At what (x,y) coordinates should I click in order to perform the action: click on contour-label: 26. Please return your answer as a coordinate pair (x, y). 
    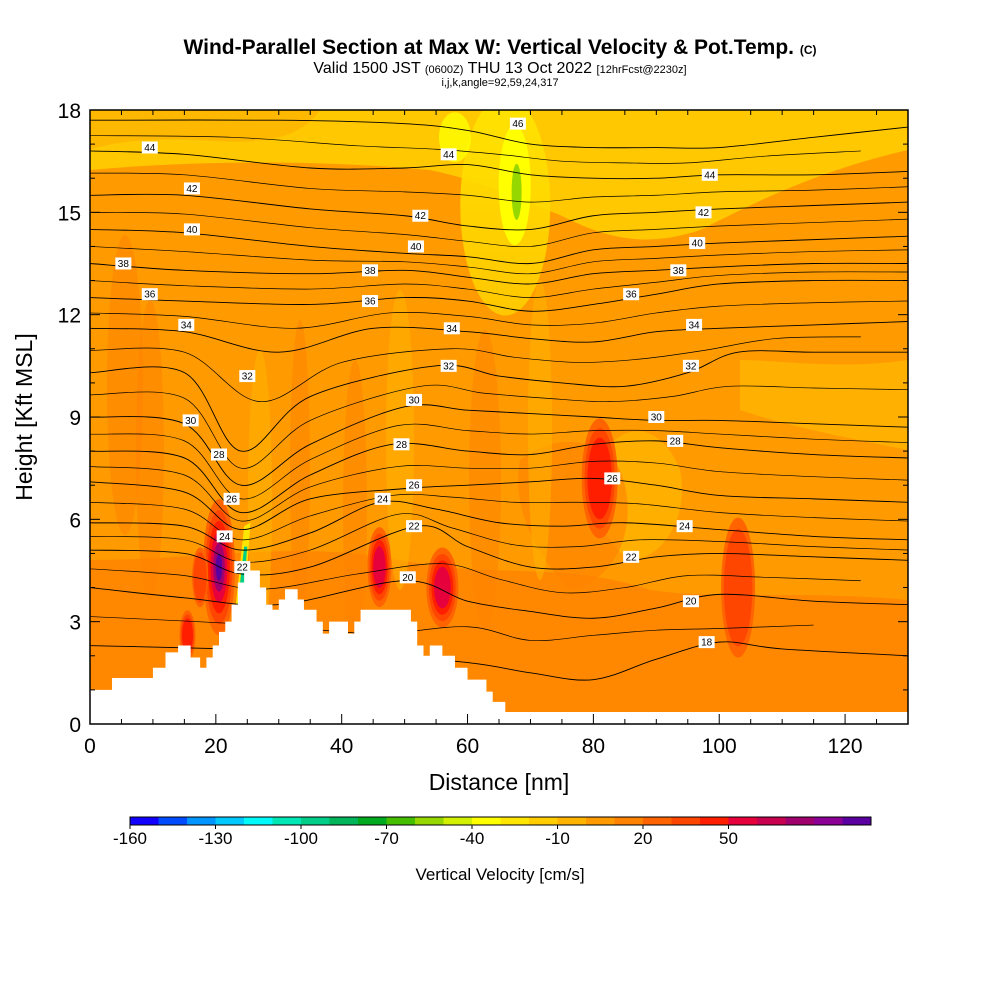
    Looking at the image, I should click on (231, 498).